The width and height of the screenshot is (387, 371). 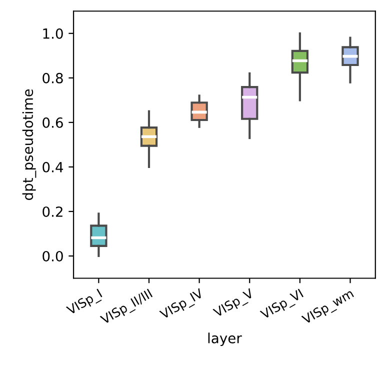 I want to click on y-axis-title: dpt_pseudotime, so click(x=29, y=144).